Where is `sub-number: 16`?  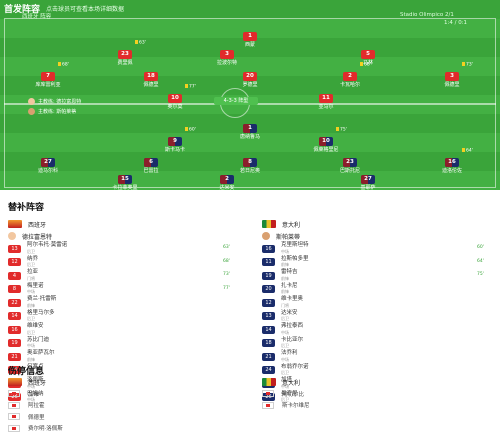
sub-number: 16 is located at coordinates (14, 329).